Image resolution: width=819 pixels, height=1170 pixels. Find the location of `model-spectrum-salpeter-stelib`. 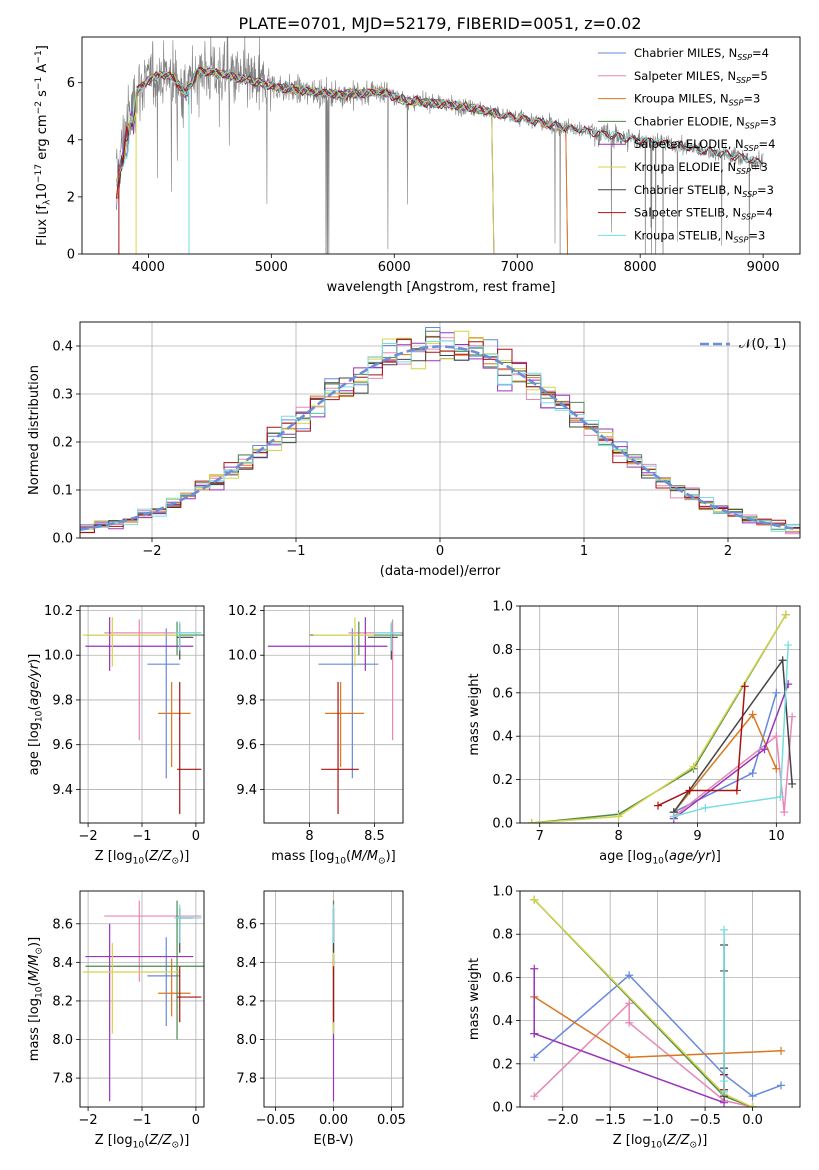

model-spectrum-salpeter-stelib is located at coordinates (439, 133).